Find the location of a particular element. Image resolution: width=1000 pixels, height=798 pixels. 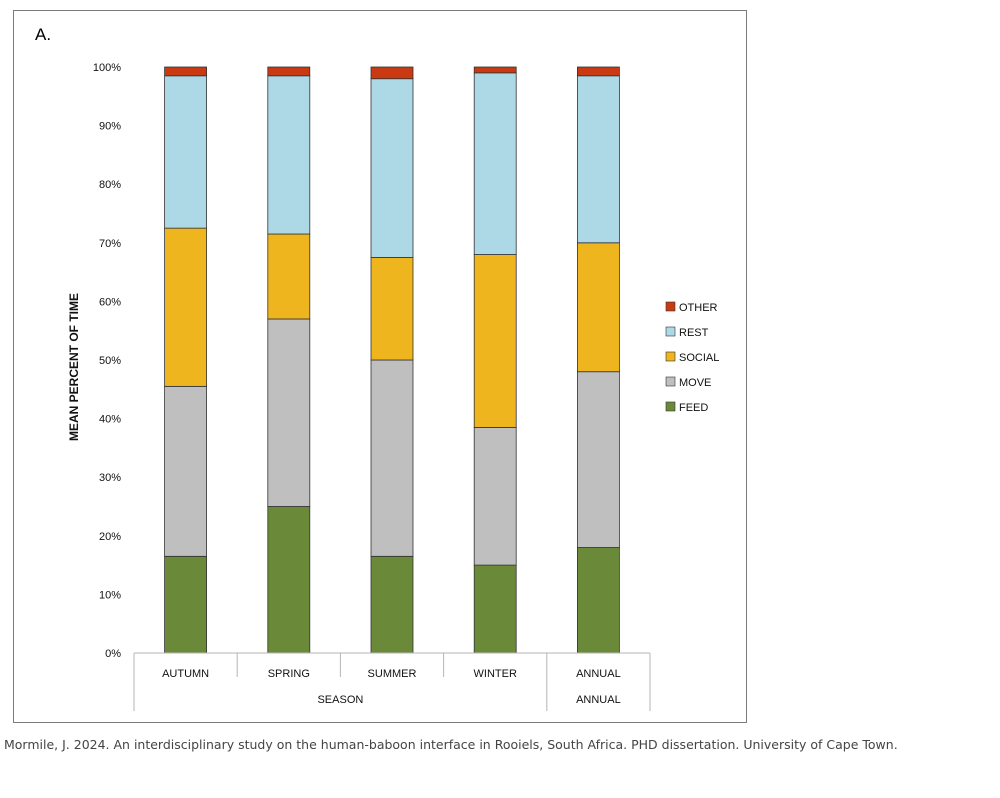

bar-segment-feed-autumn is located at coordinates (186, 604).